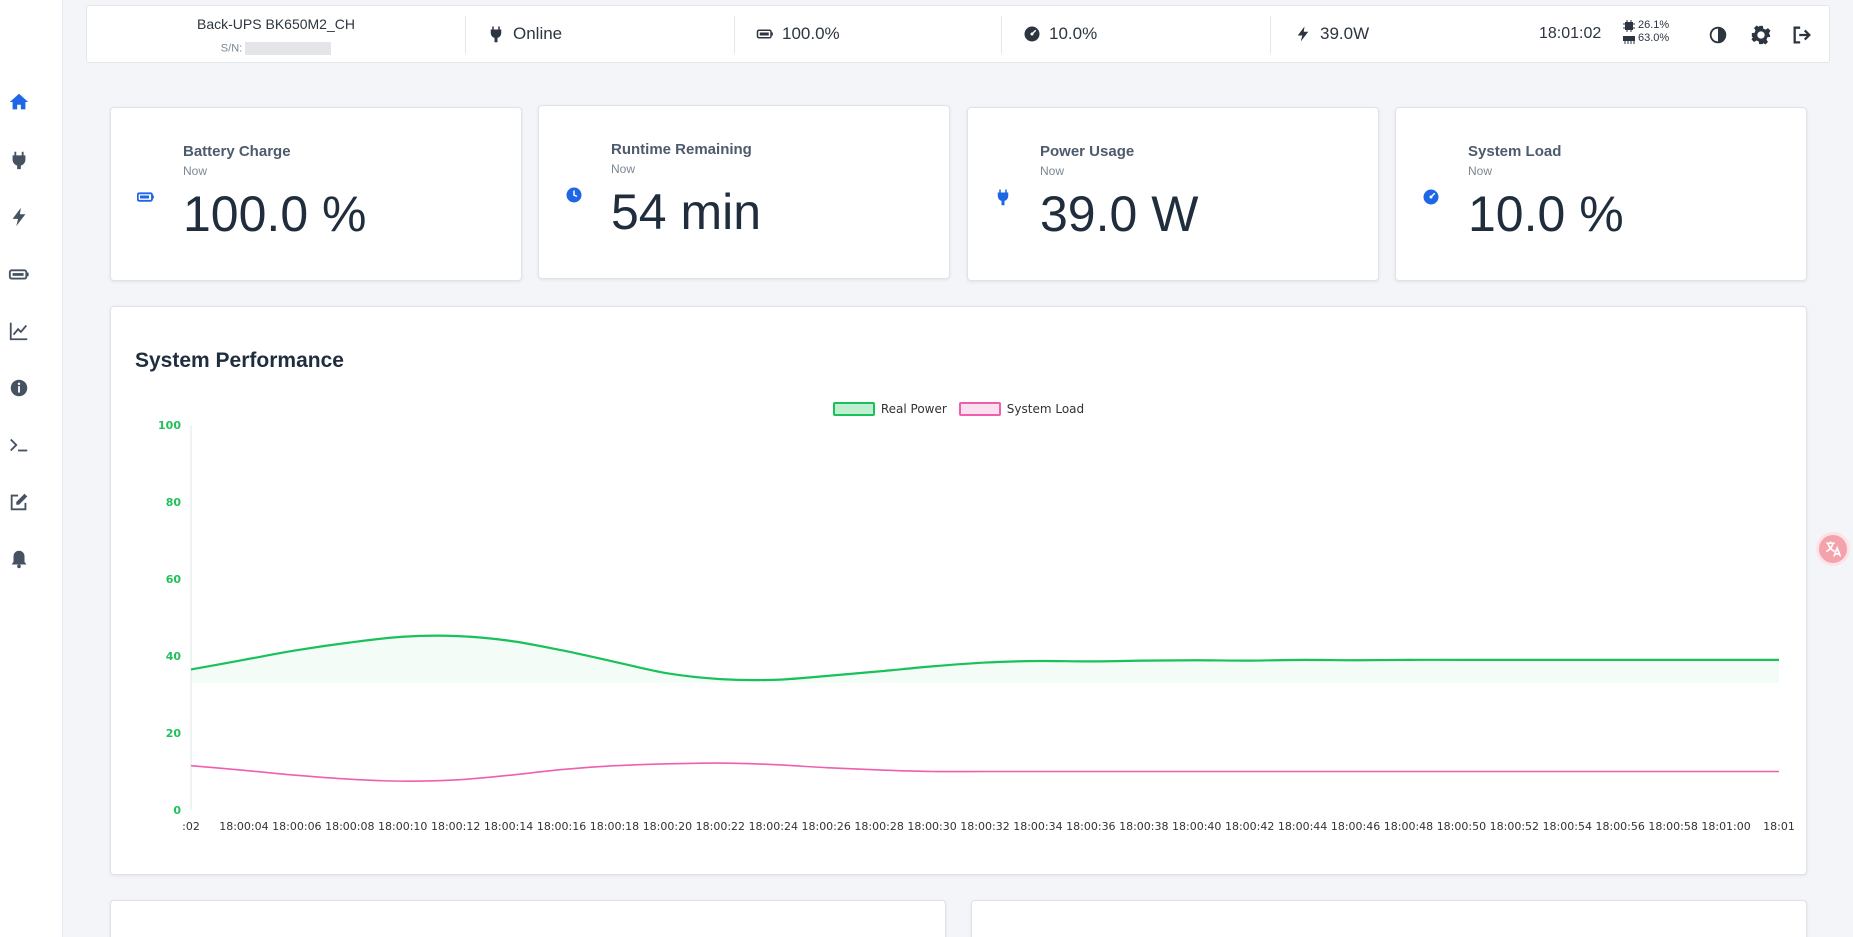 This screenshot has height=937, width=1853. Describe the element at coordinates (773, 826) in the screenshot. I see `x-tick-label: 18:00:24` at that location.